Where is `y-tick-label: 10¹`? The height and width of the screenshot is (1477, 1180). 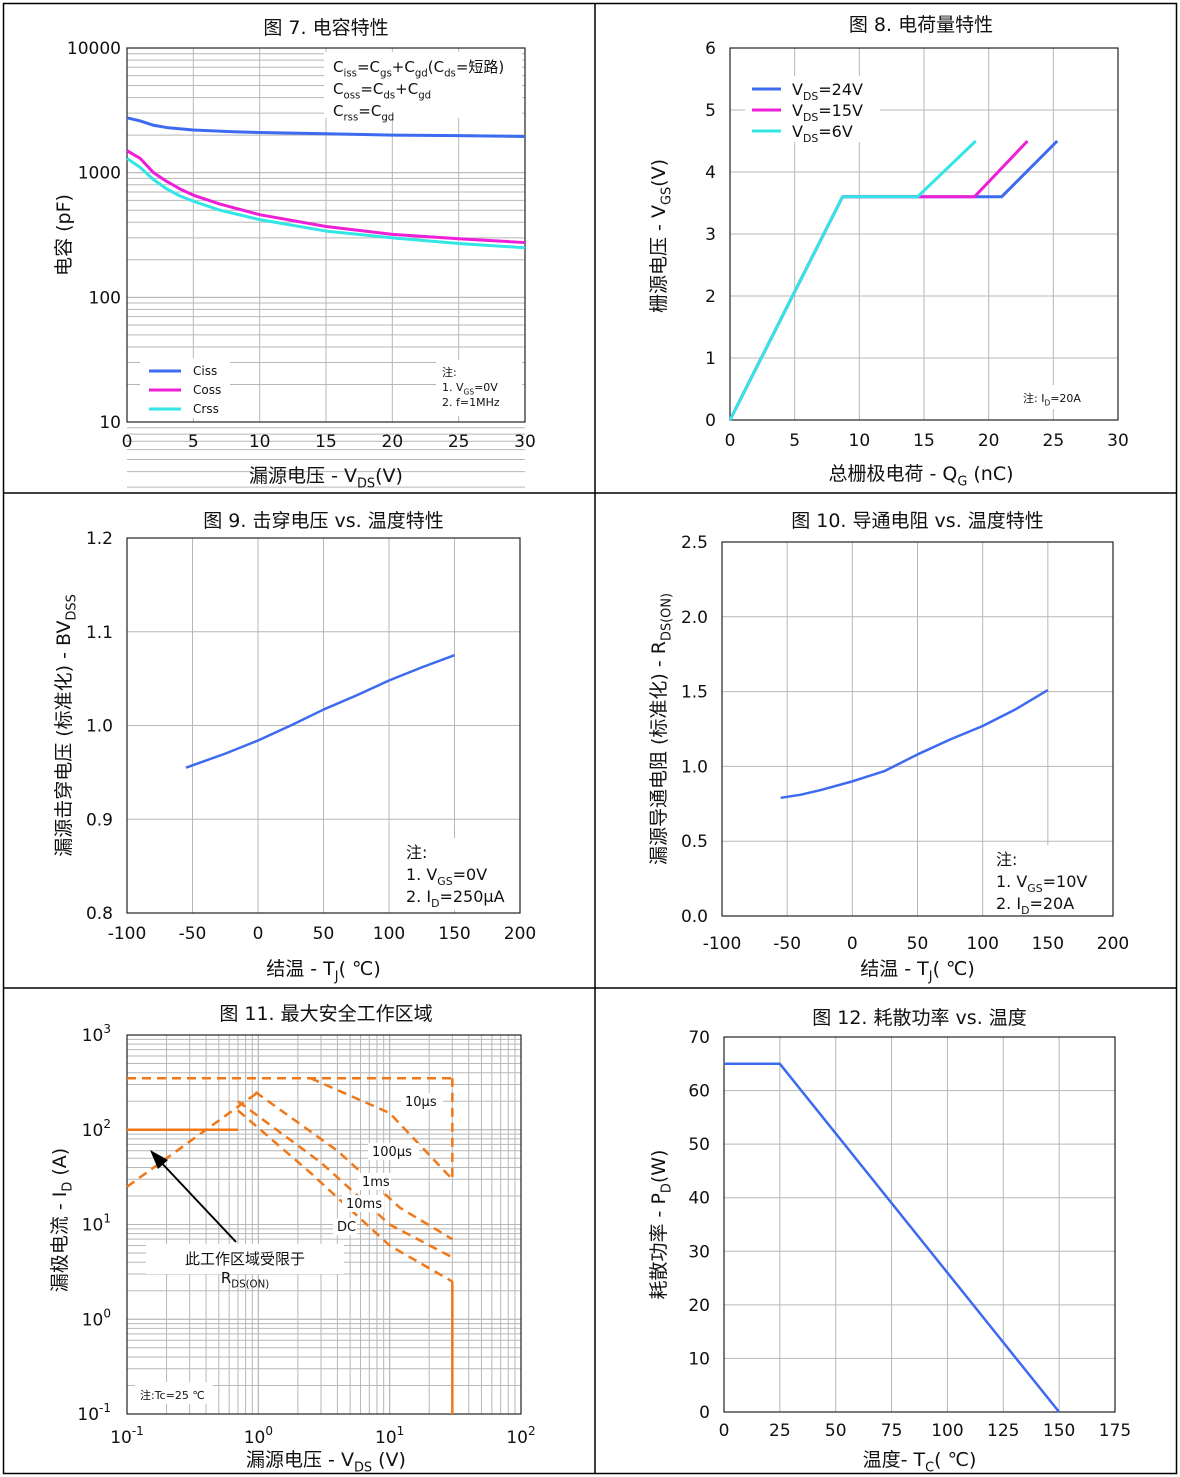 y-tick-label: 10¹ is located at coordinates (96, 1224).